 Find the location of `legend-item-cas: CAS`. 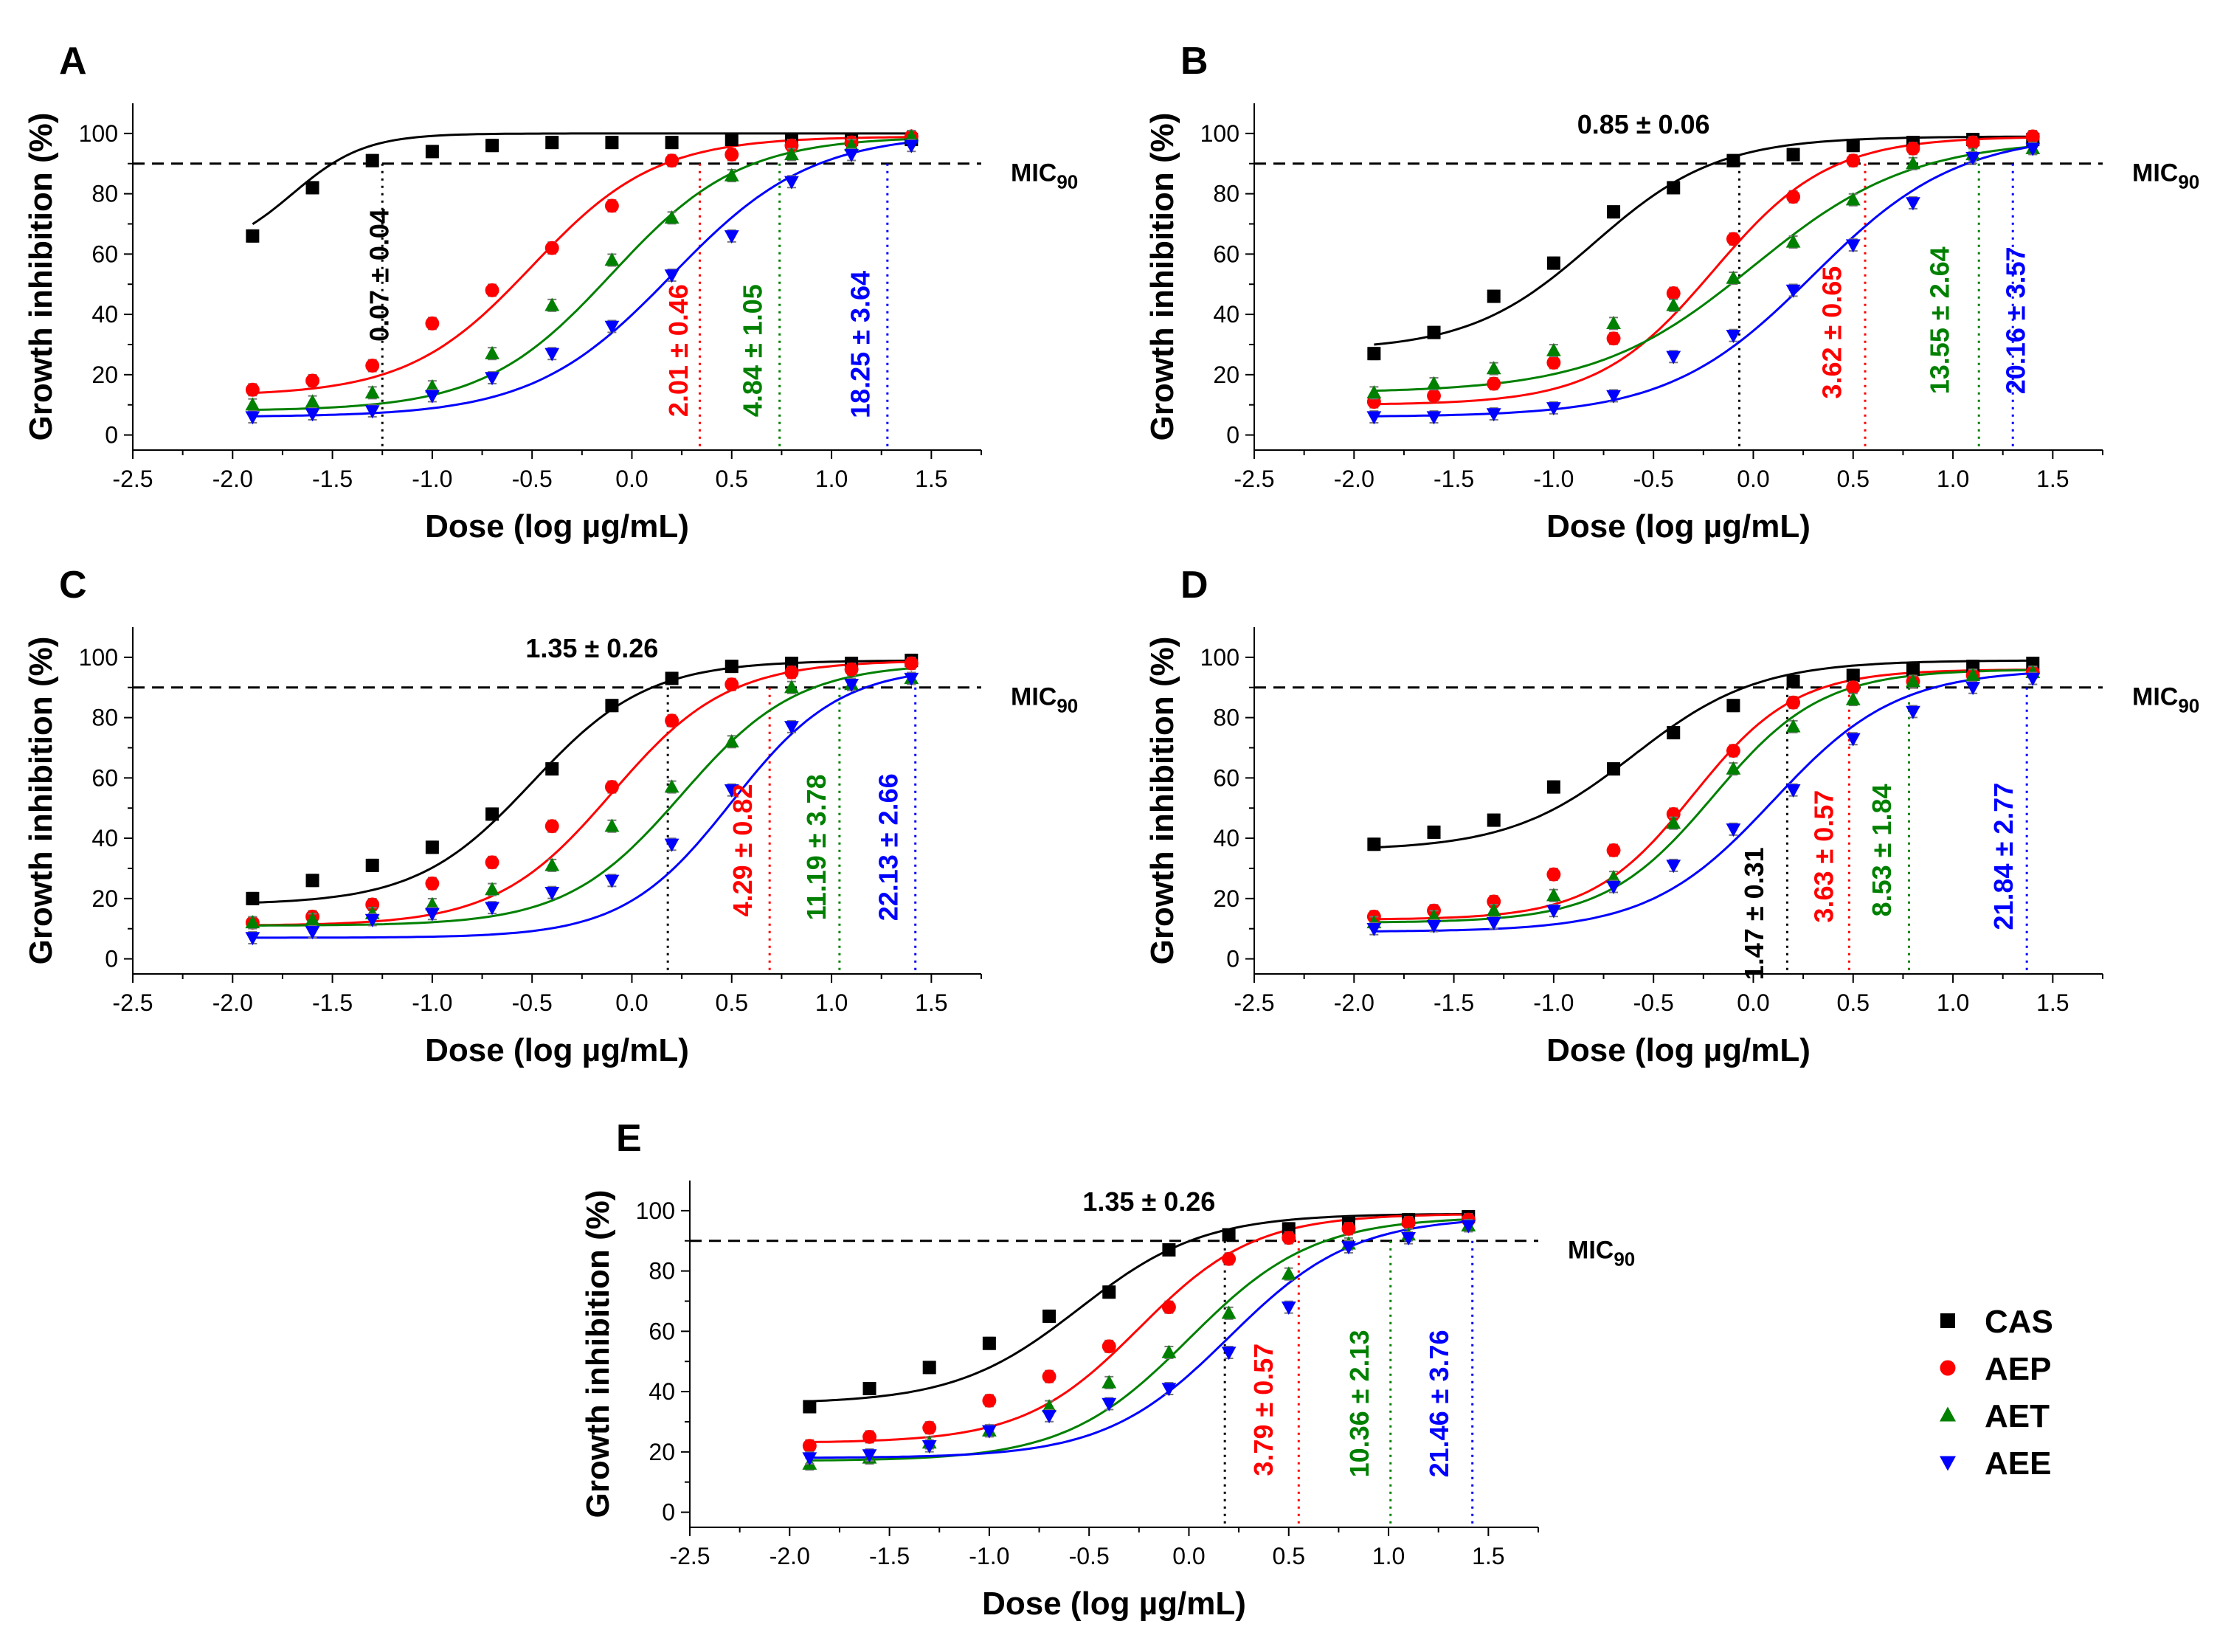

legend-item-cas: CAS is located at coordinates (1996, 1322).